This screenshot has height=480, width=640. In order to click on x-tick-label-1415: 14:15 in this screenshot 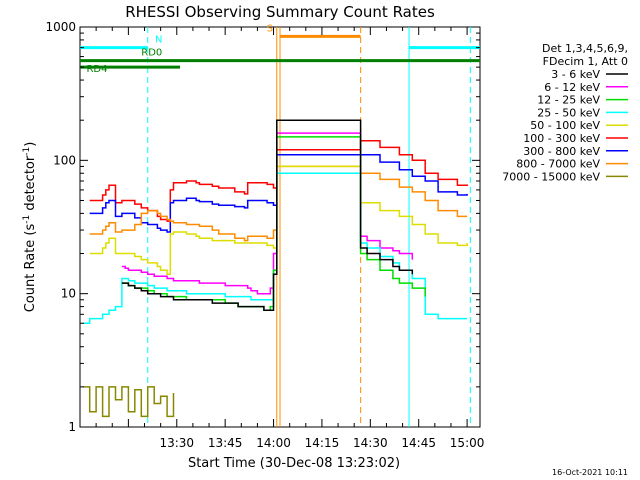, I will do `click(322, 443)`.